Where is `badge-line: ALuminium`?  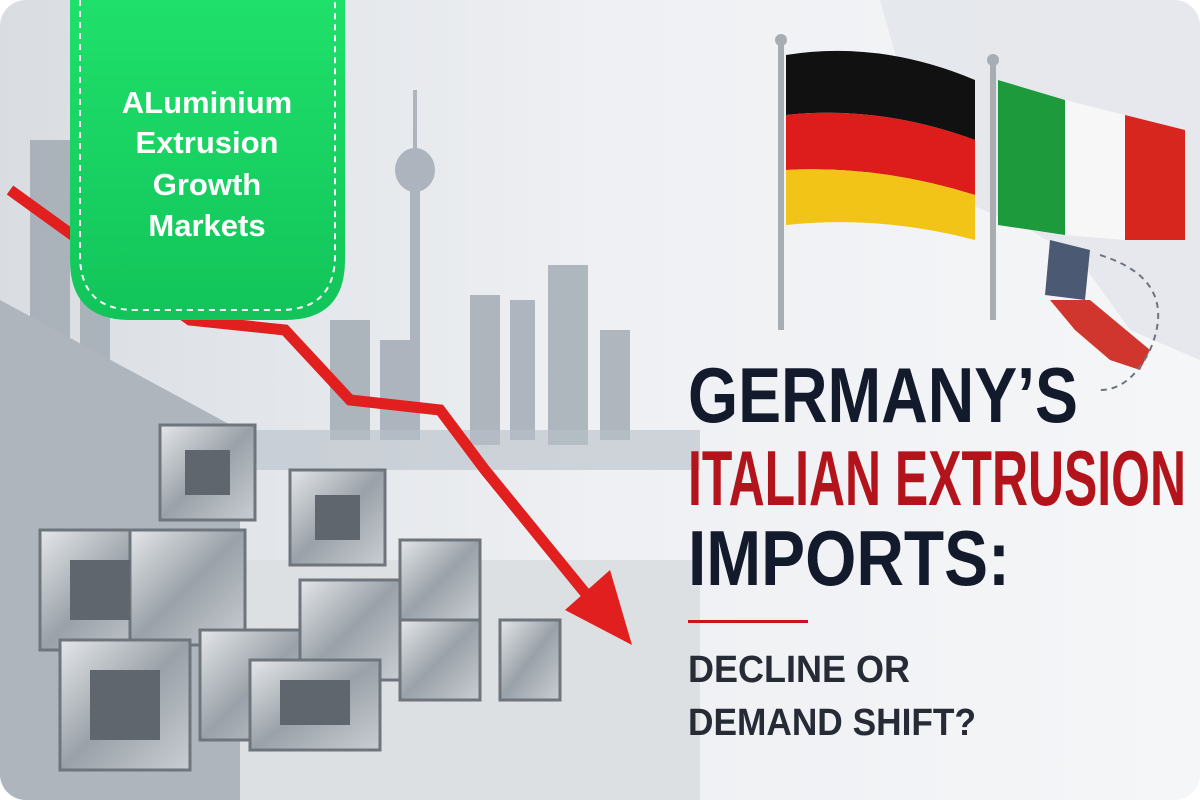
badge-line: ALuminium is located at coordinates (207, 102).